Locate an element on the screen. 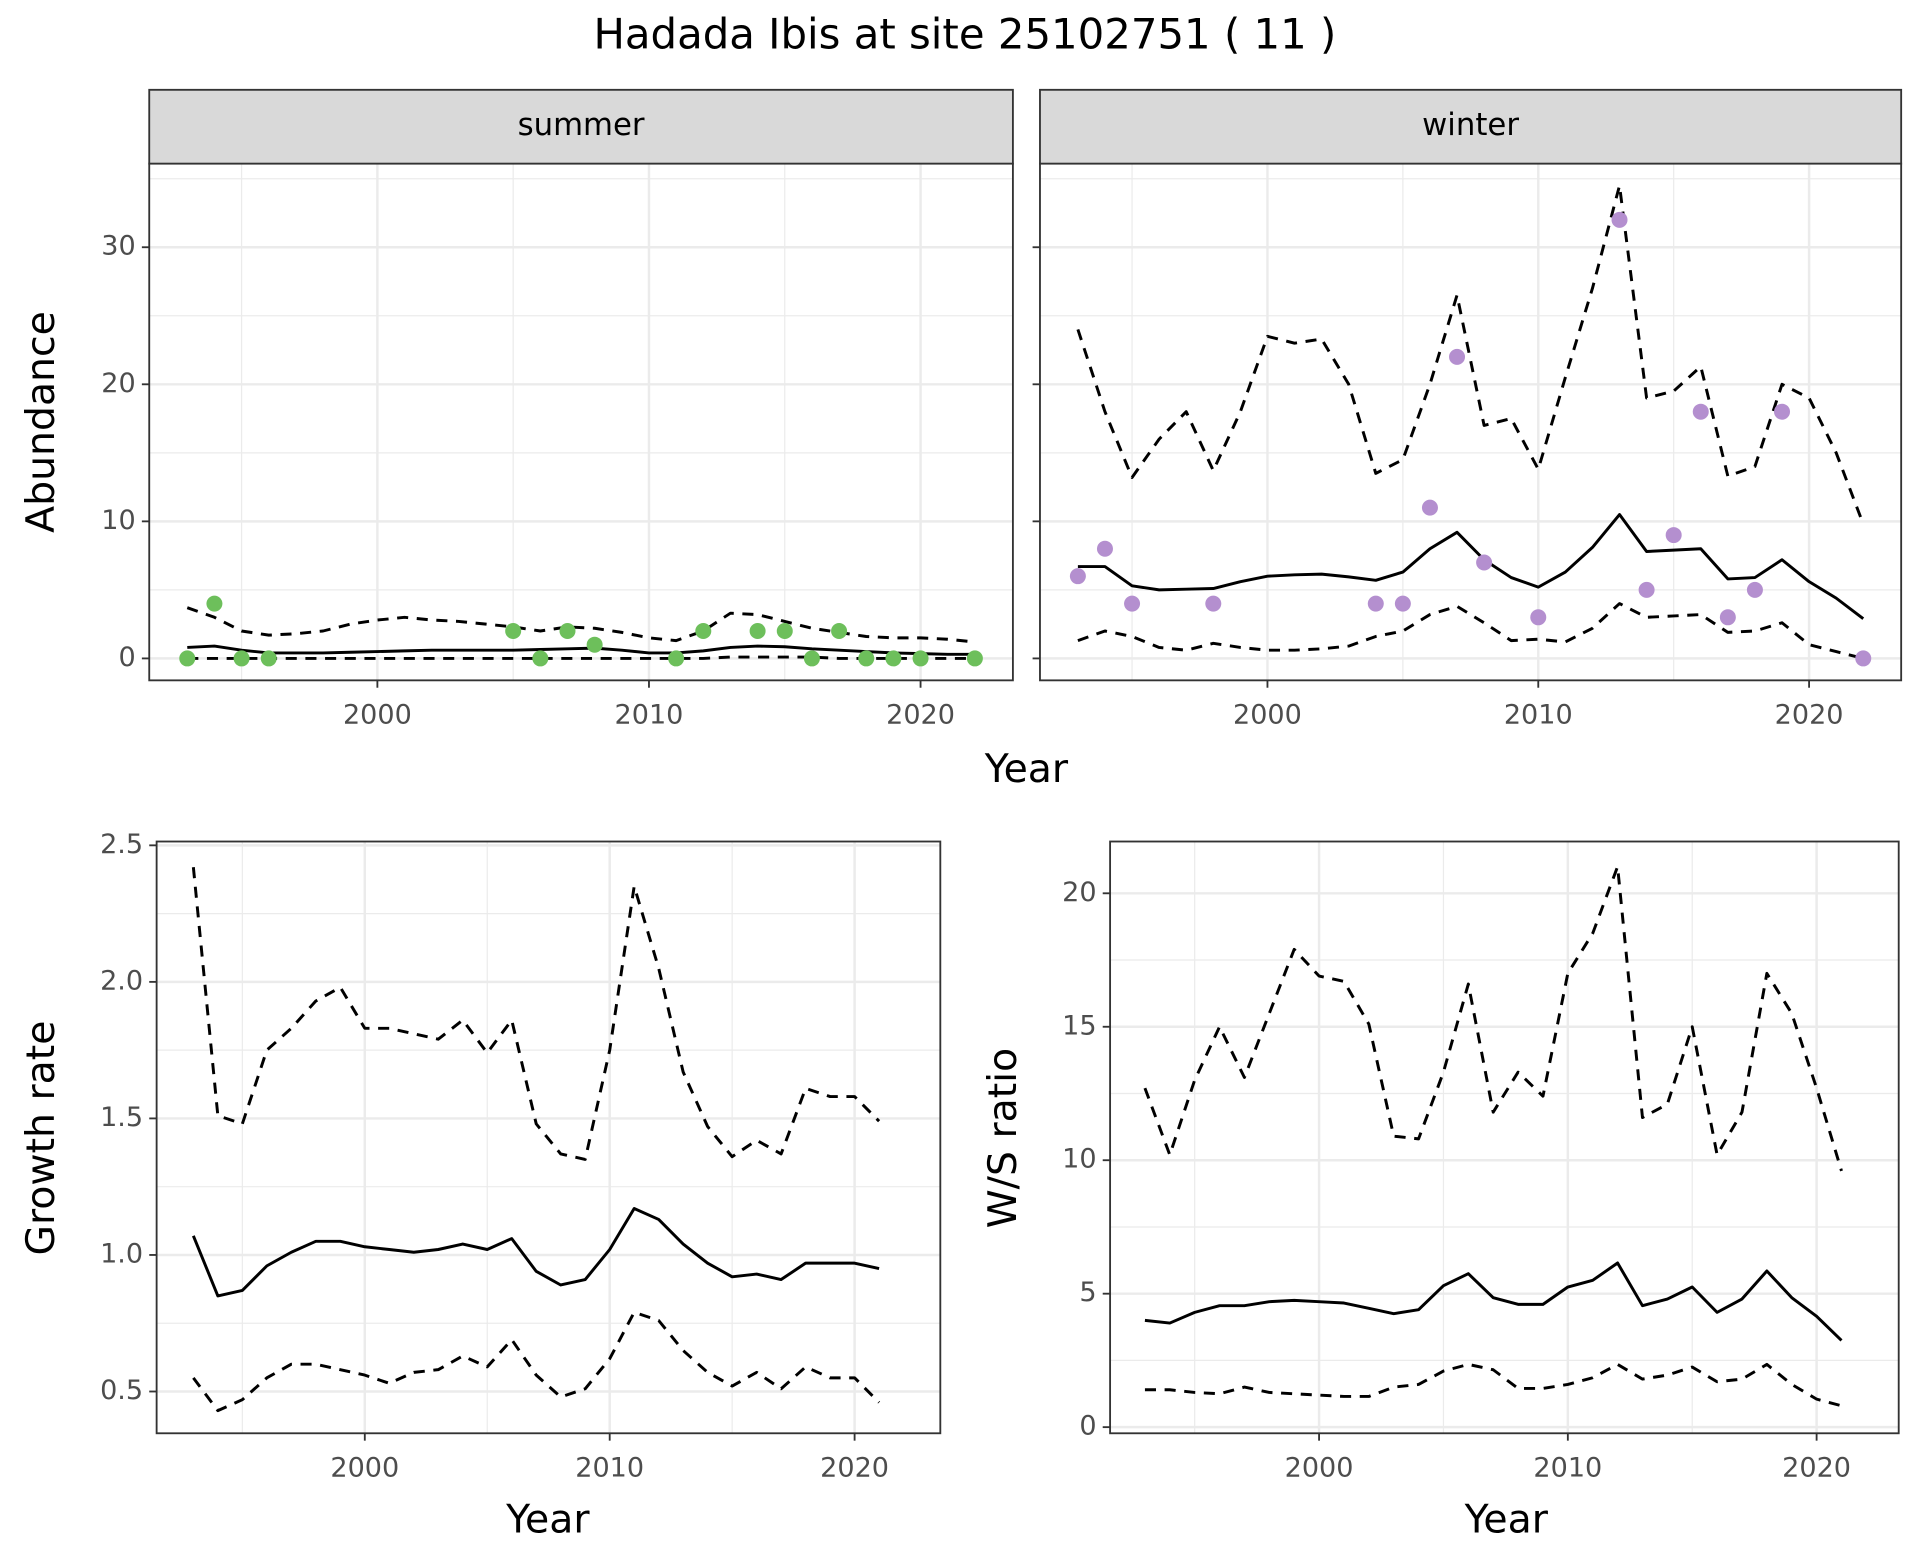 This screenshot has height=1560, width=1920. y-tick-label: 30 is located at coordinates (118, 246).